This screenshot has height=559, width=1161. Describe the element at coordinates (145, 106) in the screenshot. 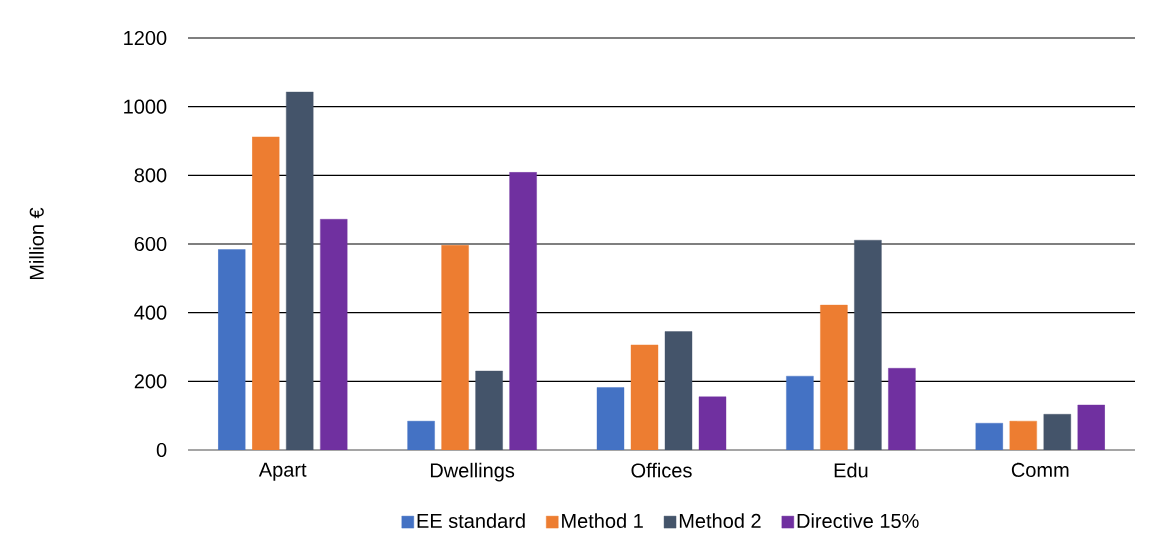

I see `y-tick-label: 1000` at that location.